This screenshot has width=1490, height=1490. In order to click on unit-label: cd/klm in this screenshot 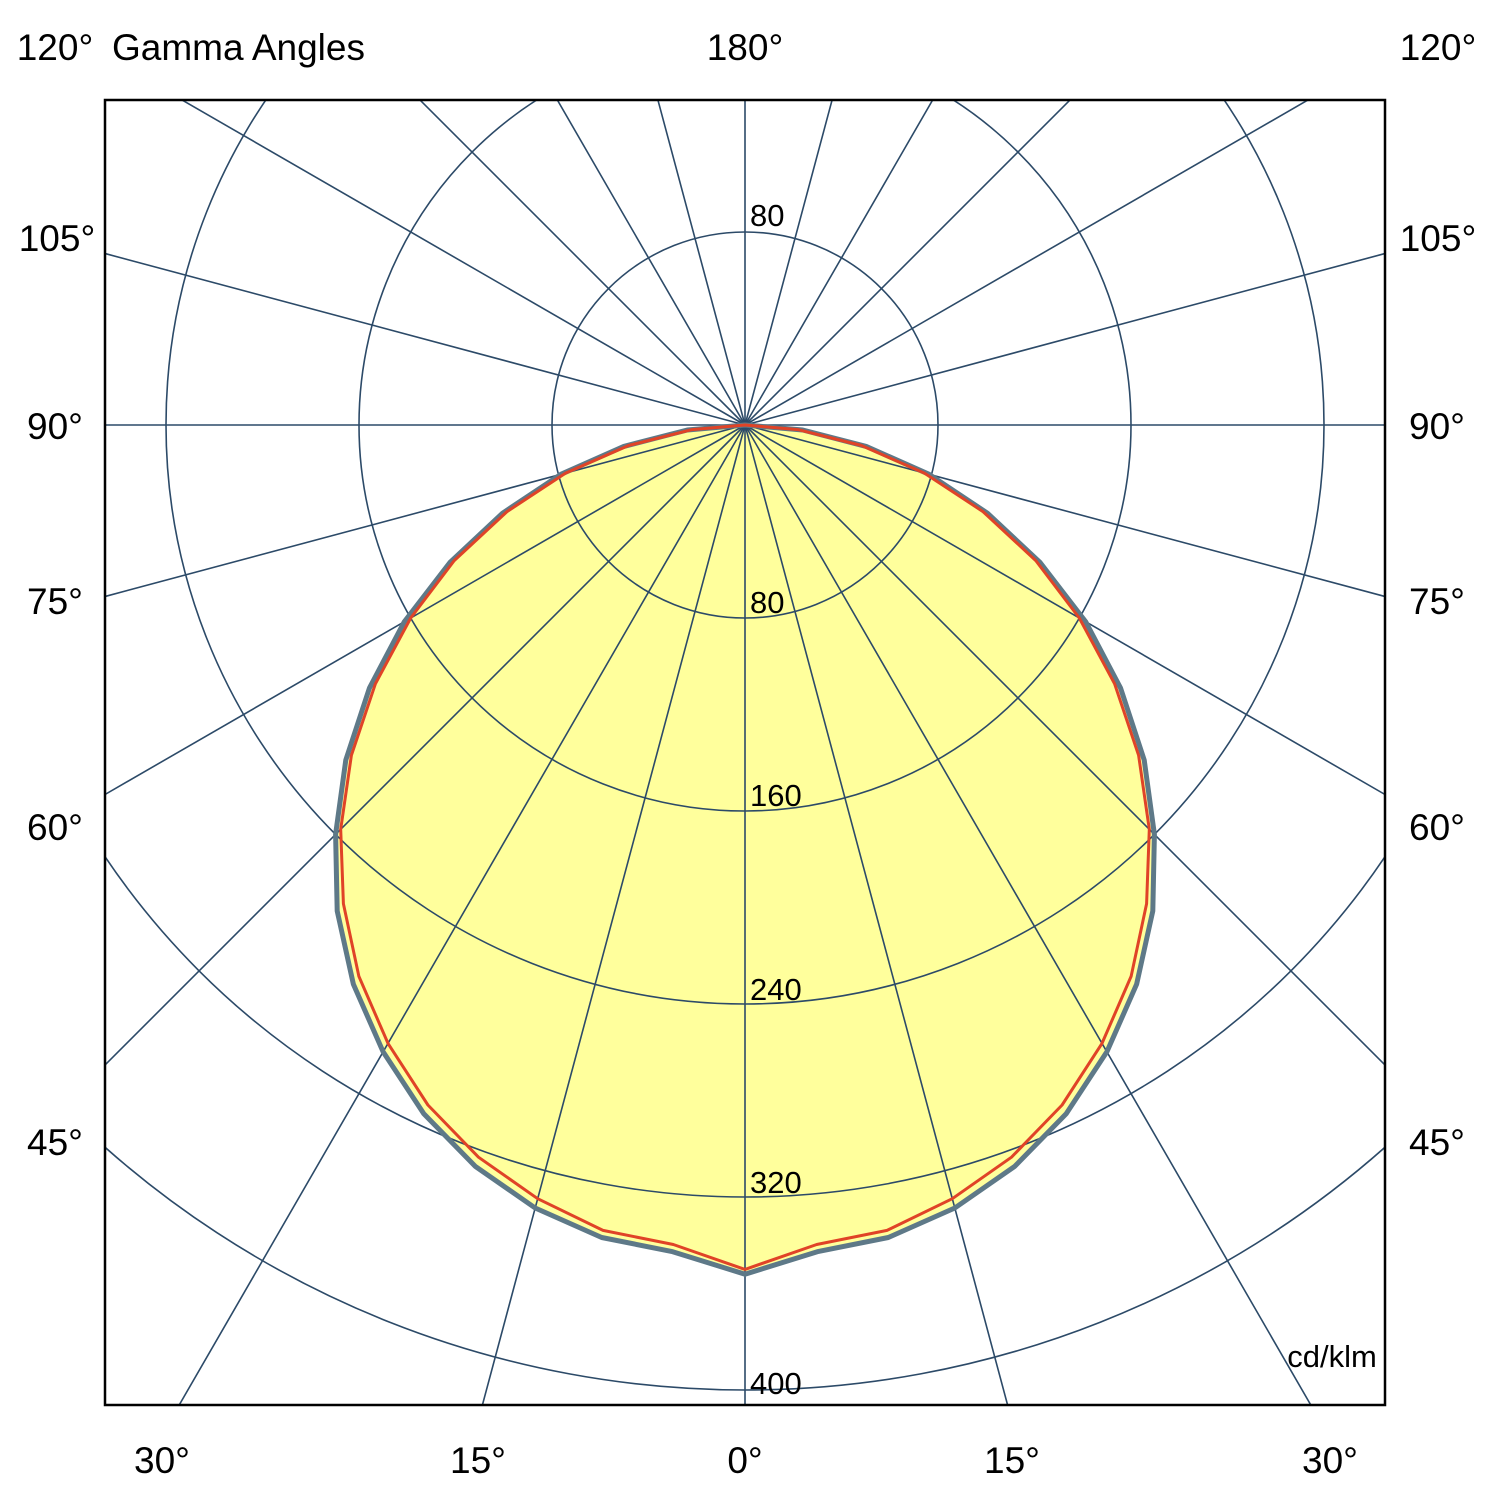, I will do `click(1332, 1356)`.